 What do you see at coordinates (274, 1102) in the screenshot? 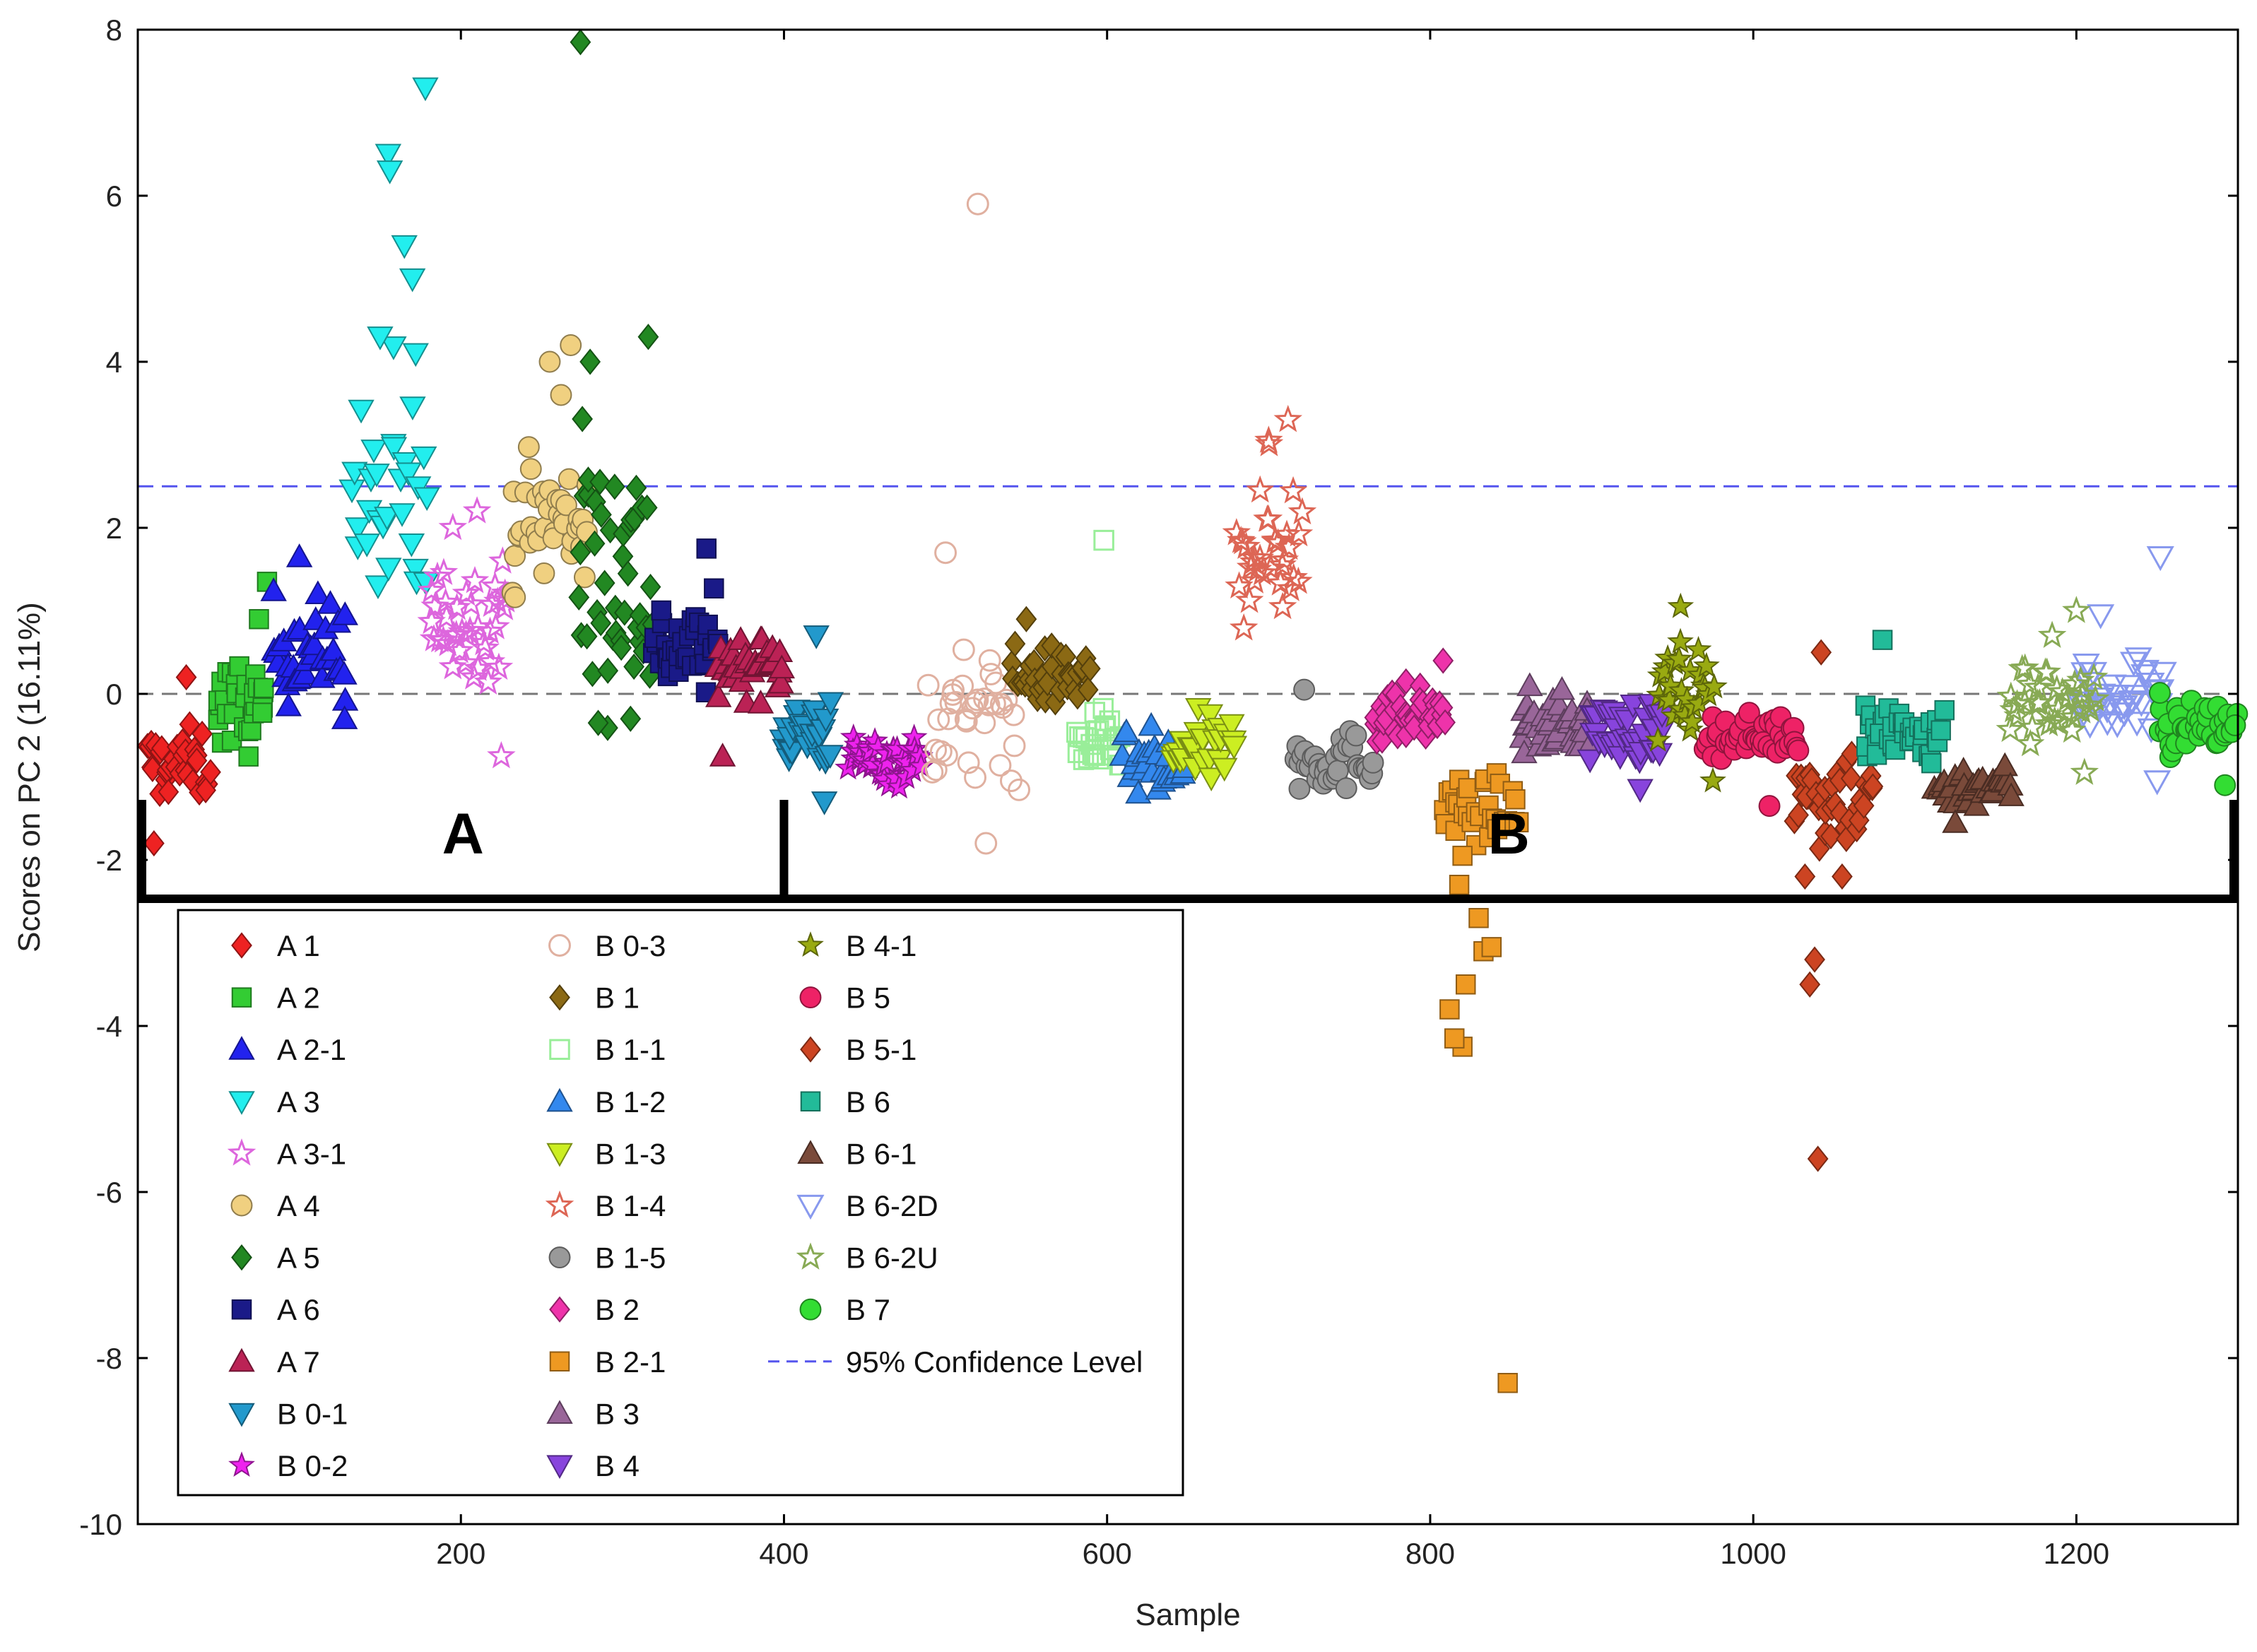
I see `legend-item: A 3` at bounding box center [274, 1102].